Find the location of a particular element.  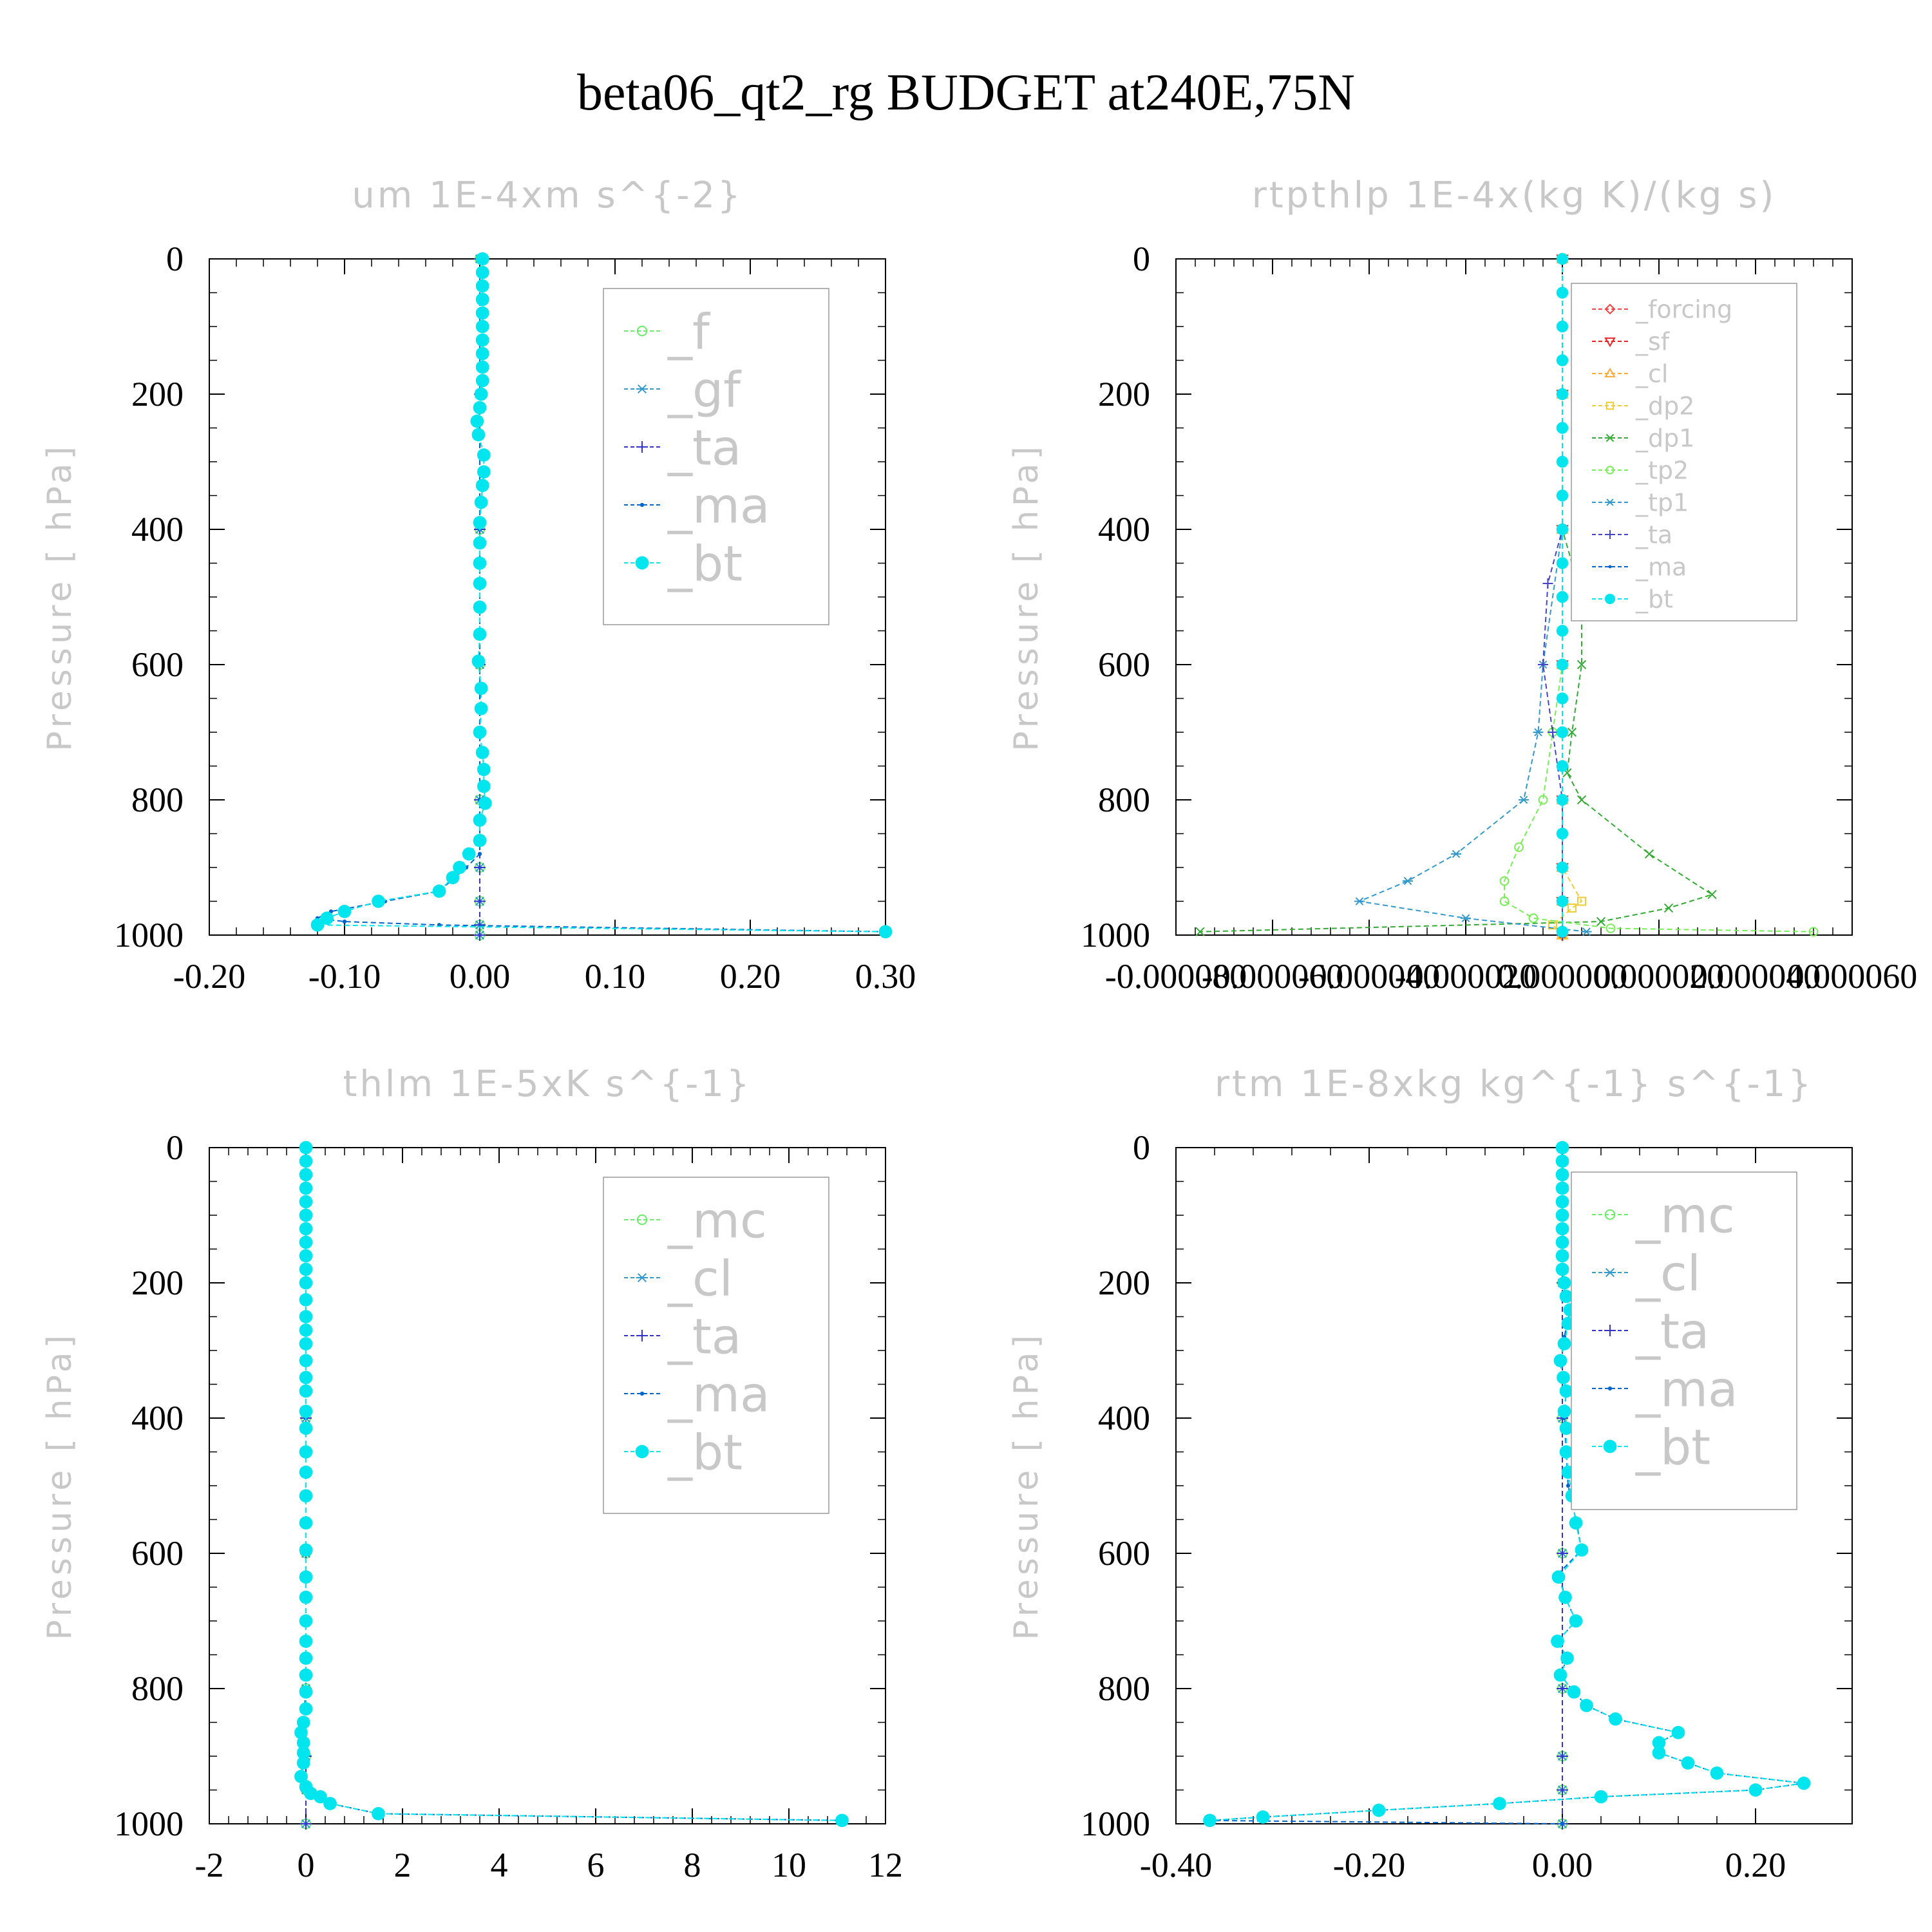

x-tick-label: -0.10 is located at coordinates (345, 976).